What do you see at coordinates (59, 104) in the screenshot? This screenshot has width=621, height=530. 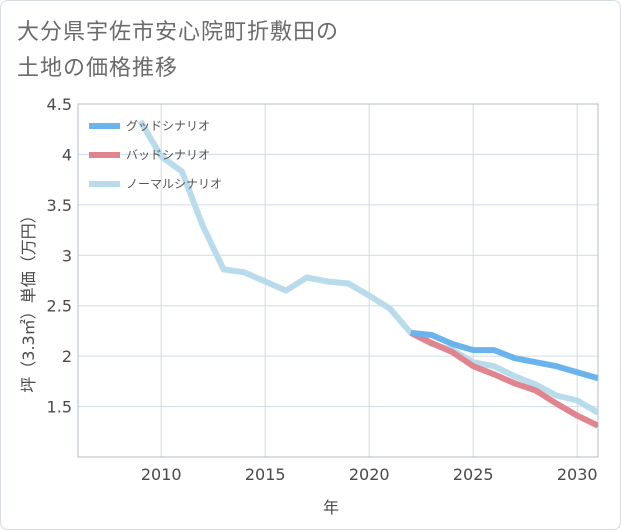 I see `y-tick-label: 4.5` at bounding box center [59, 104].